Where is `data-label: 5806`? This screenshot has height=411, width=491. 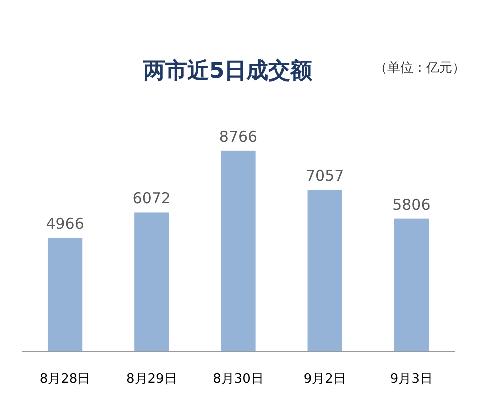 data-label: 5806 is located at coordinates (411, 205).